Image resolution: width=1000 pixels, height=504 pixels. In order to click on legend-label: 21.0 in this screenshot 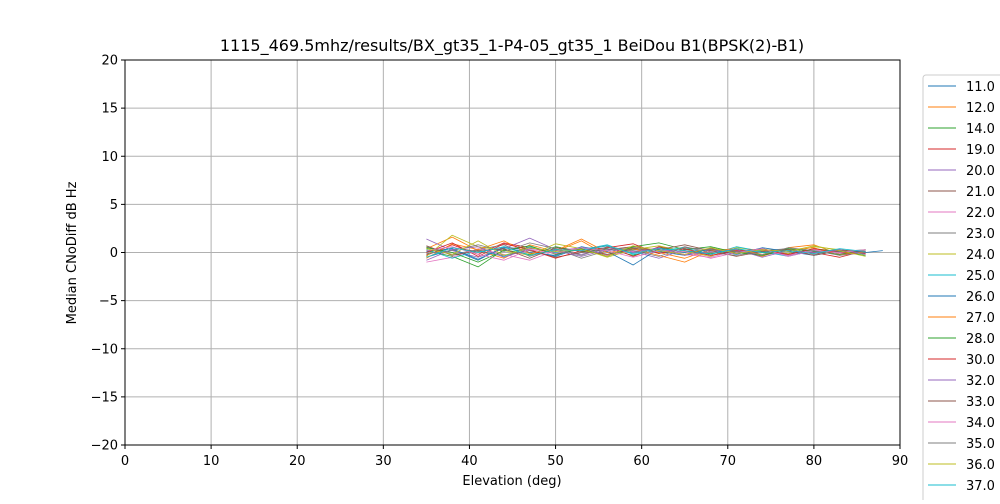, I will do `click(980, 192)`.